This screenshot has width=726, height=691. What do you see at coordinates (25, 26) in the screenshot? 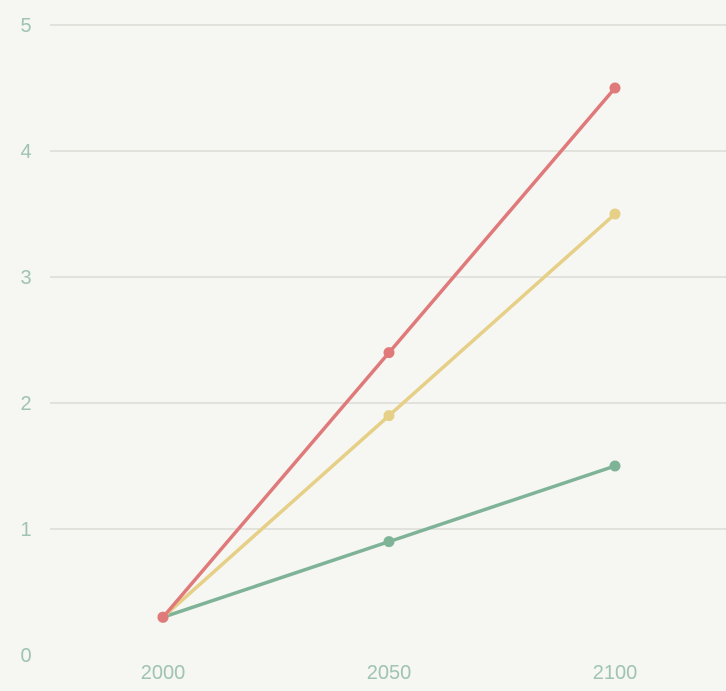
I see `y-tick-label-5: 5` at bounding box center [25, 26].